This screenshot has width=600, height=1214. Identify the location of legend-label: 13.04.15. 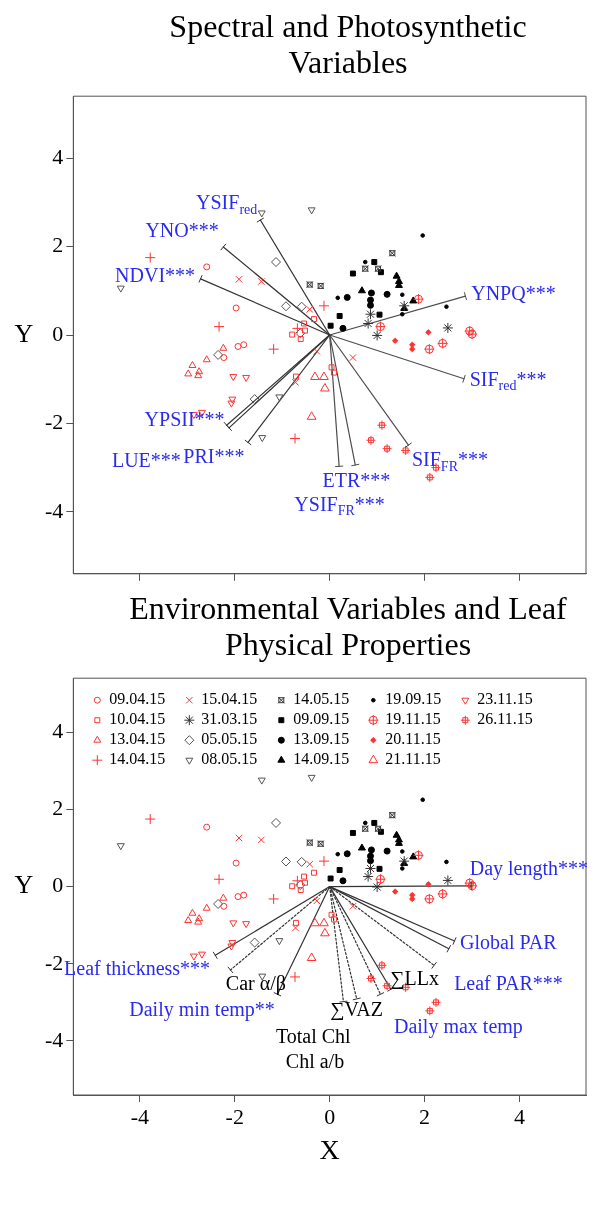
(137, 739).